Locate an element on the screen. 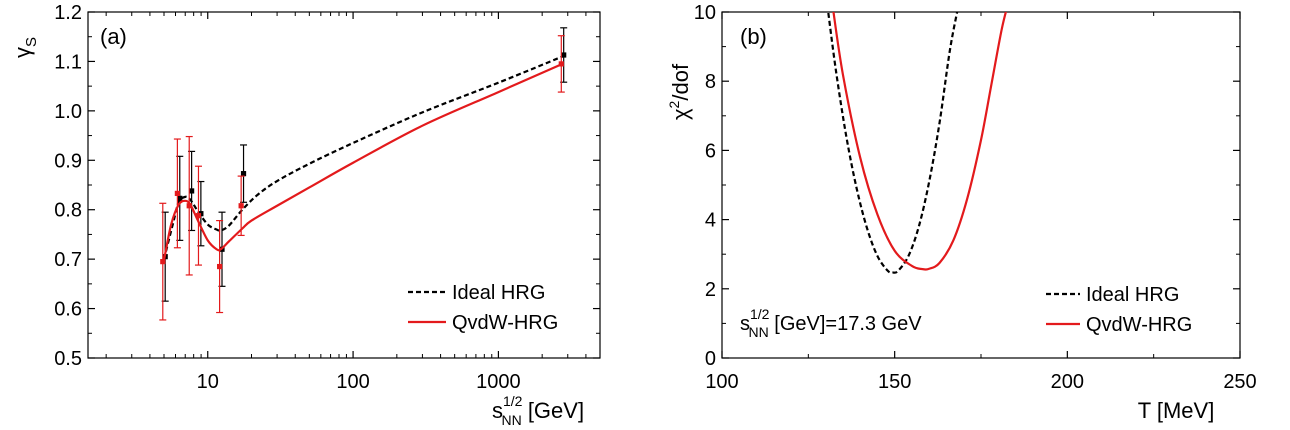 This screenshot has width=1290, height=430. y-tick-label-b: 2 is located at coordinates (710, 290).